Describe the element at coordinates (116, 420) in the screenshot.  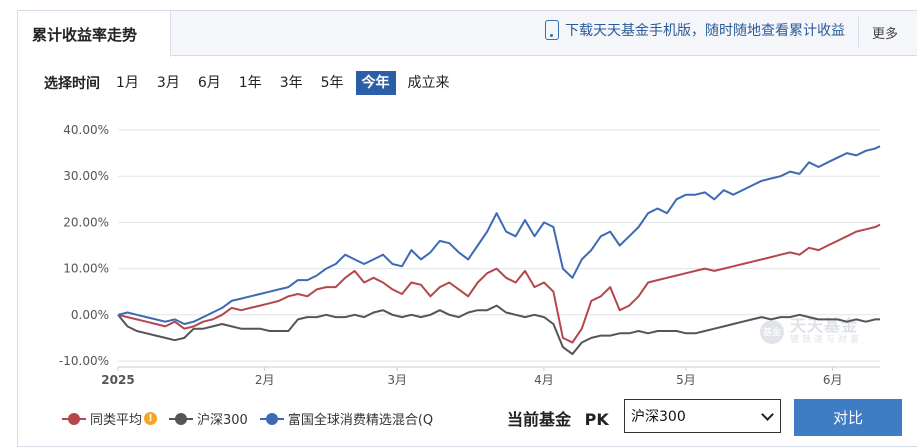
I see `legend-label: 同类平均` at that location.